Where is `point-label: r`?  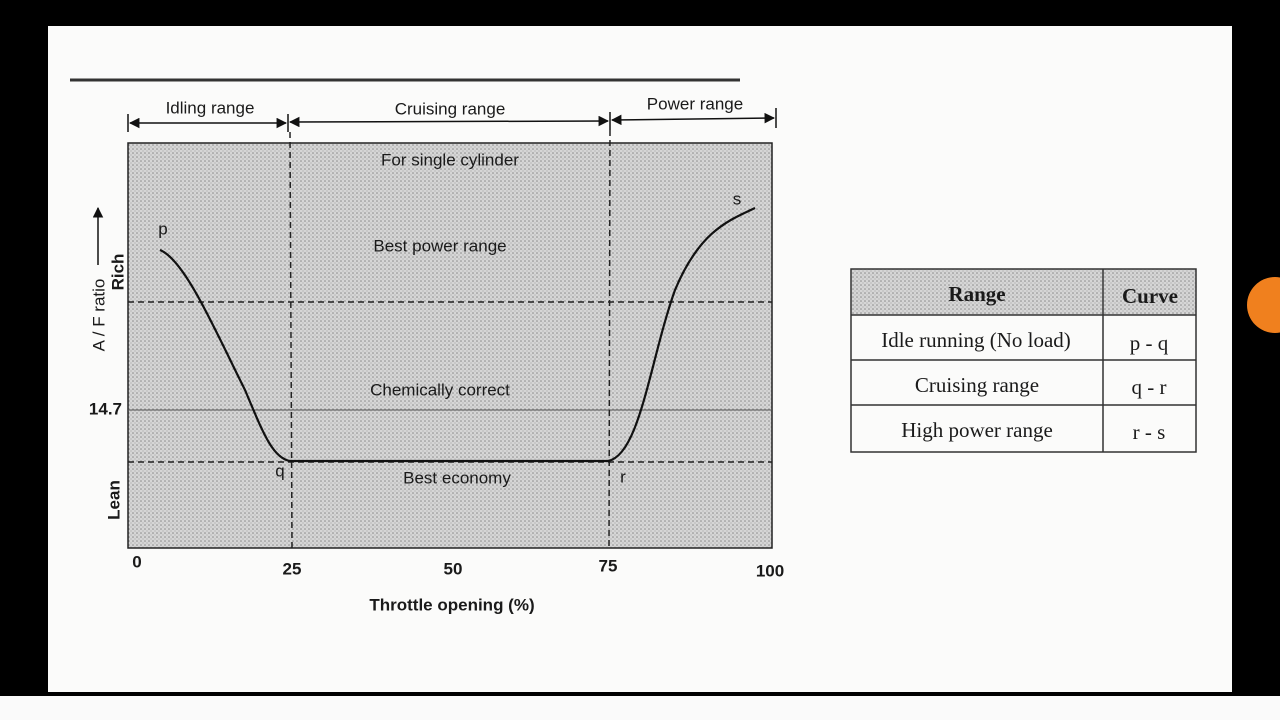 point-label: r is located at coordinates (623, 476).